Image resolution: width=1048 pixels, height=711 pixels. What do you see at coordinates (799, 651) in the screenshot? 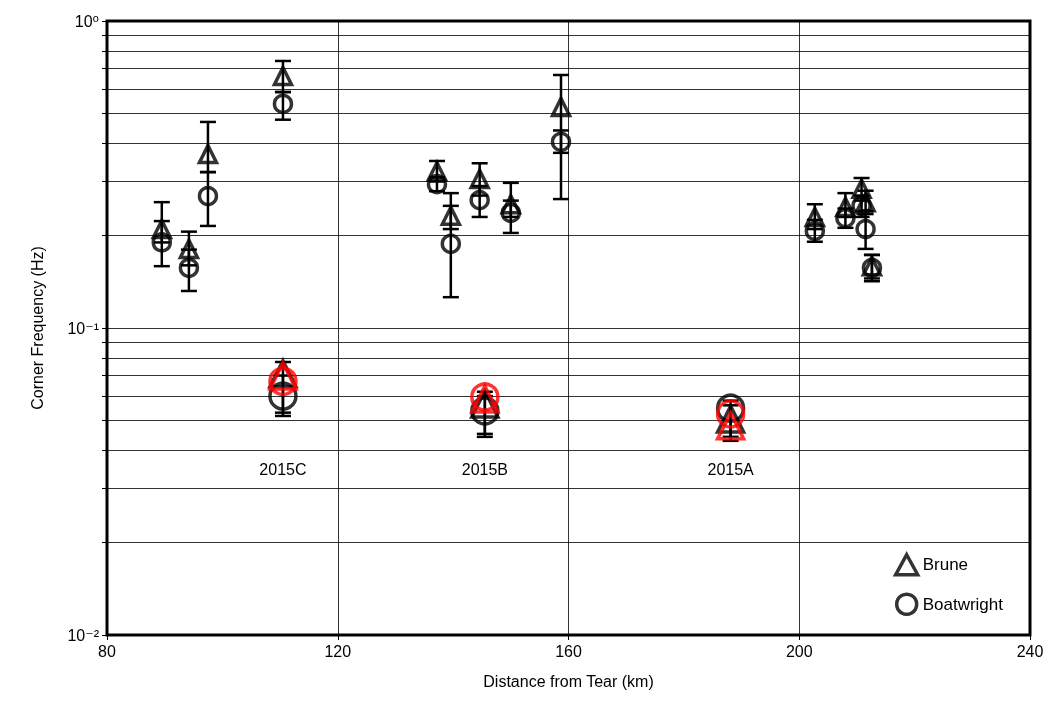
I see `x-tick-label: 200` at bounding box center [799, 651].